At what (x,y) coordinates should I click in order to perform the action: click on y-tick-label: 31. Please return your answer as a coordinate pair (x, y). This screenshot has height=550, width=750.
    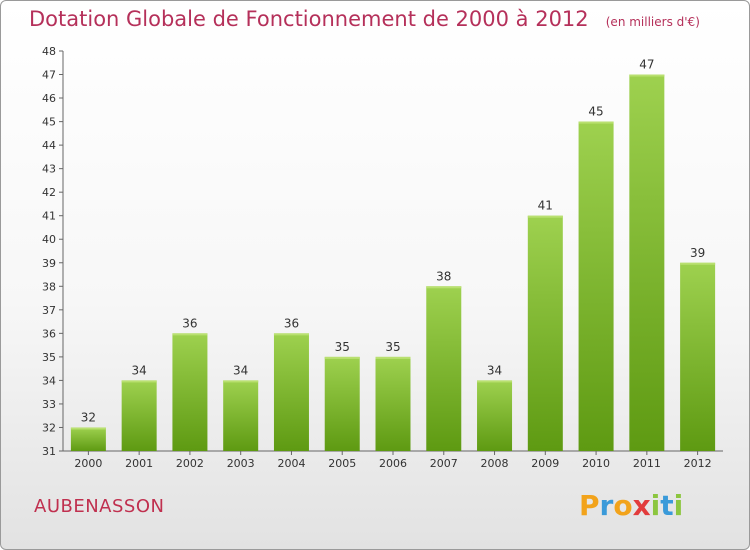
    Looking at the image, I should click on (49, 451).